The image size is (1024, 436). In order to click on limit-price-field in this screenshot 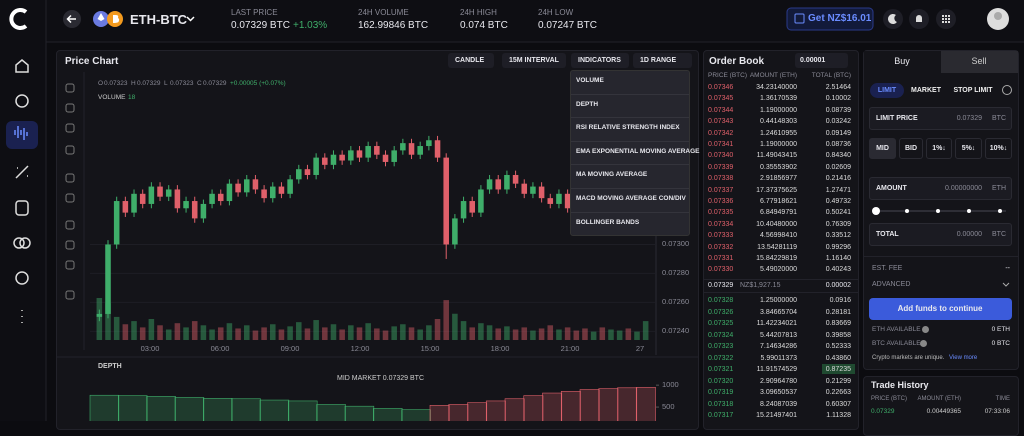, I will do `click(940, 118)`.